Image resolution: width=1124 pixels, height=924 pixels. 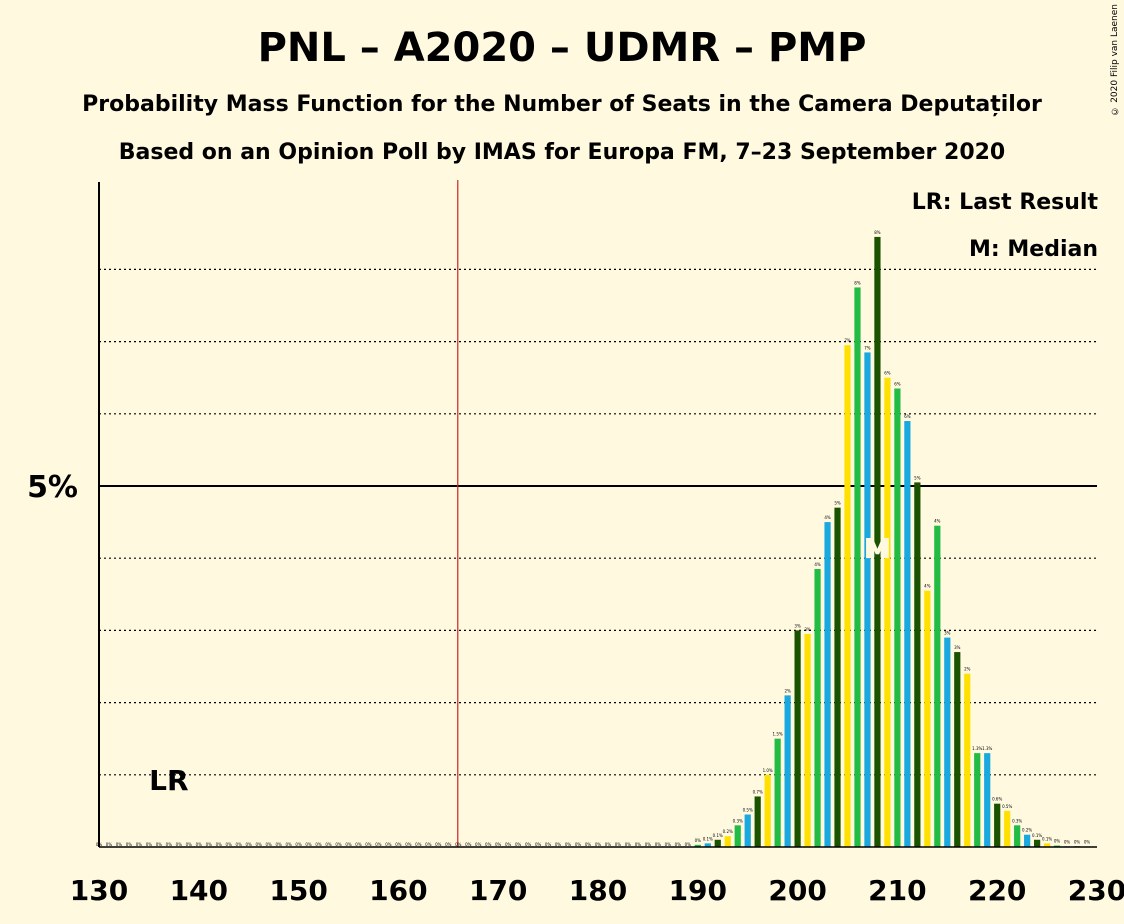 I want to click on zero-label-169: 0%, so click(x=488, y=844).